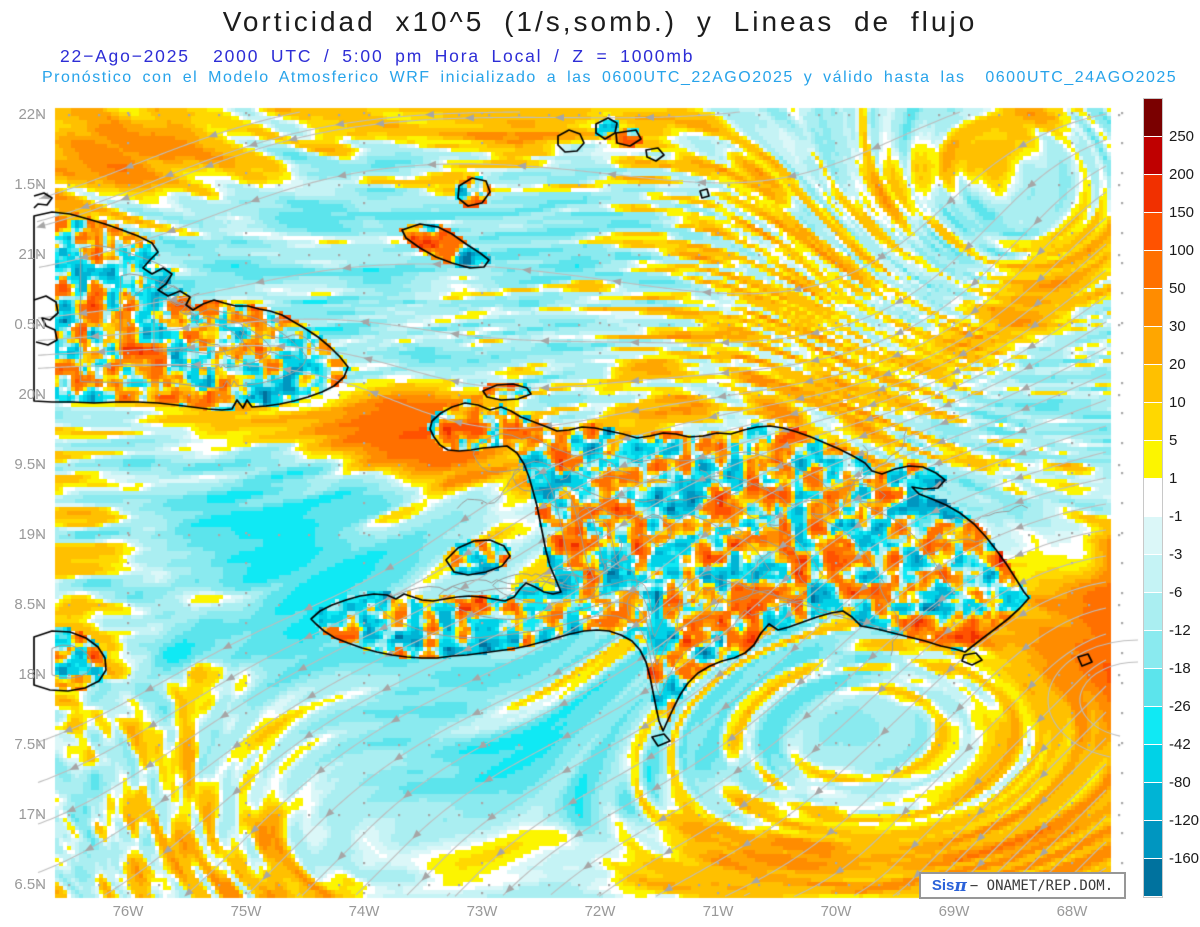  I want to click on lon-tick-label: 75W, so click(246, 911).